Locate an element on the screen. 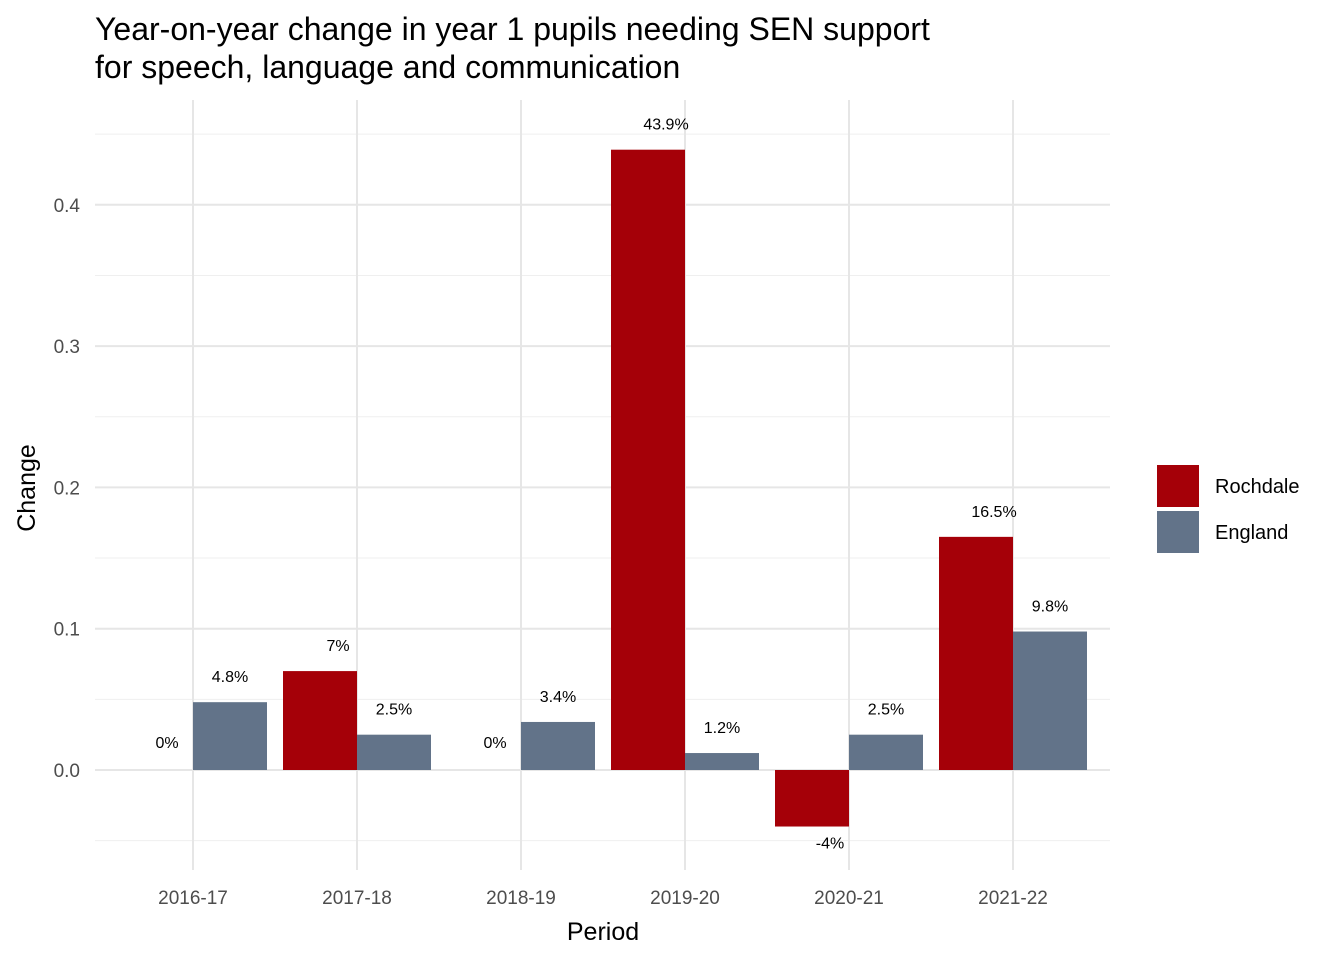  y-axis-ticks: 0.0 0.1 0.2 0.3 0.4 is located at coordinates (67, 489).